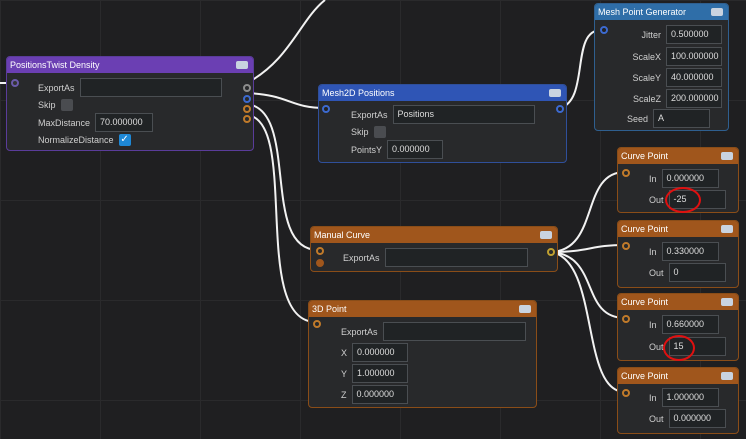  I want to click on x-input: 0.000000, so click(380, 352).